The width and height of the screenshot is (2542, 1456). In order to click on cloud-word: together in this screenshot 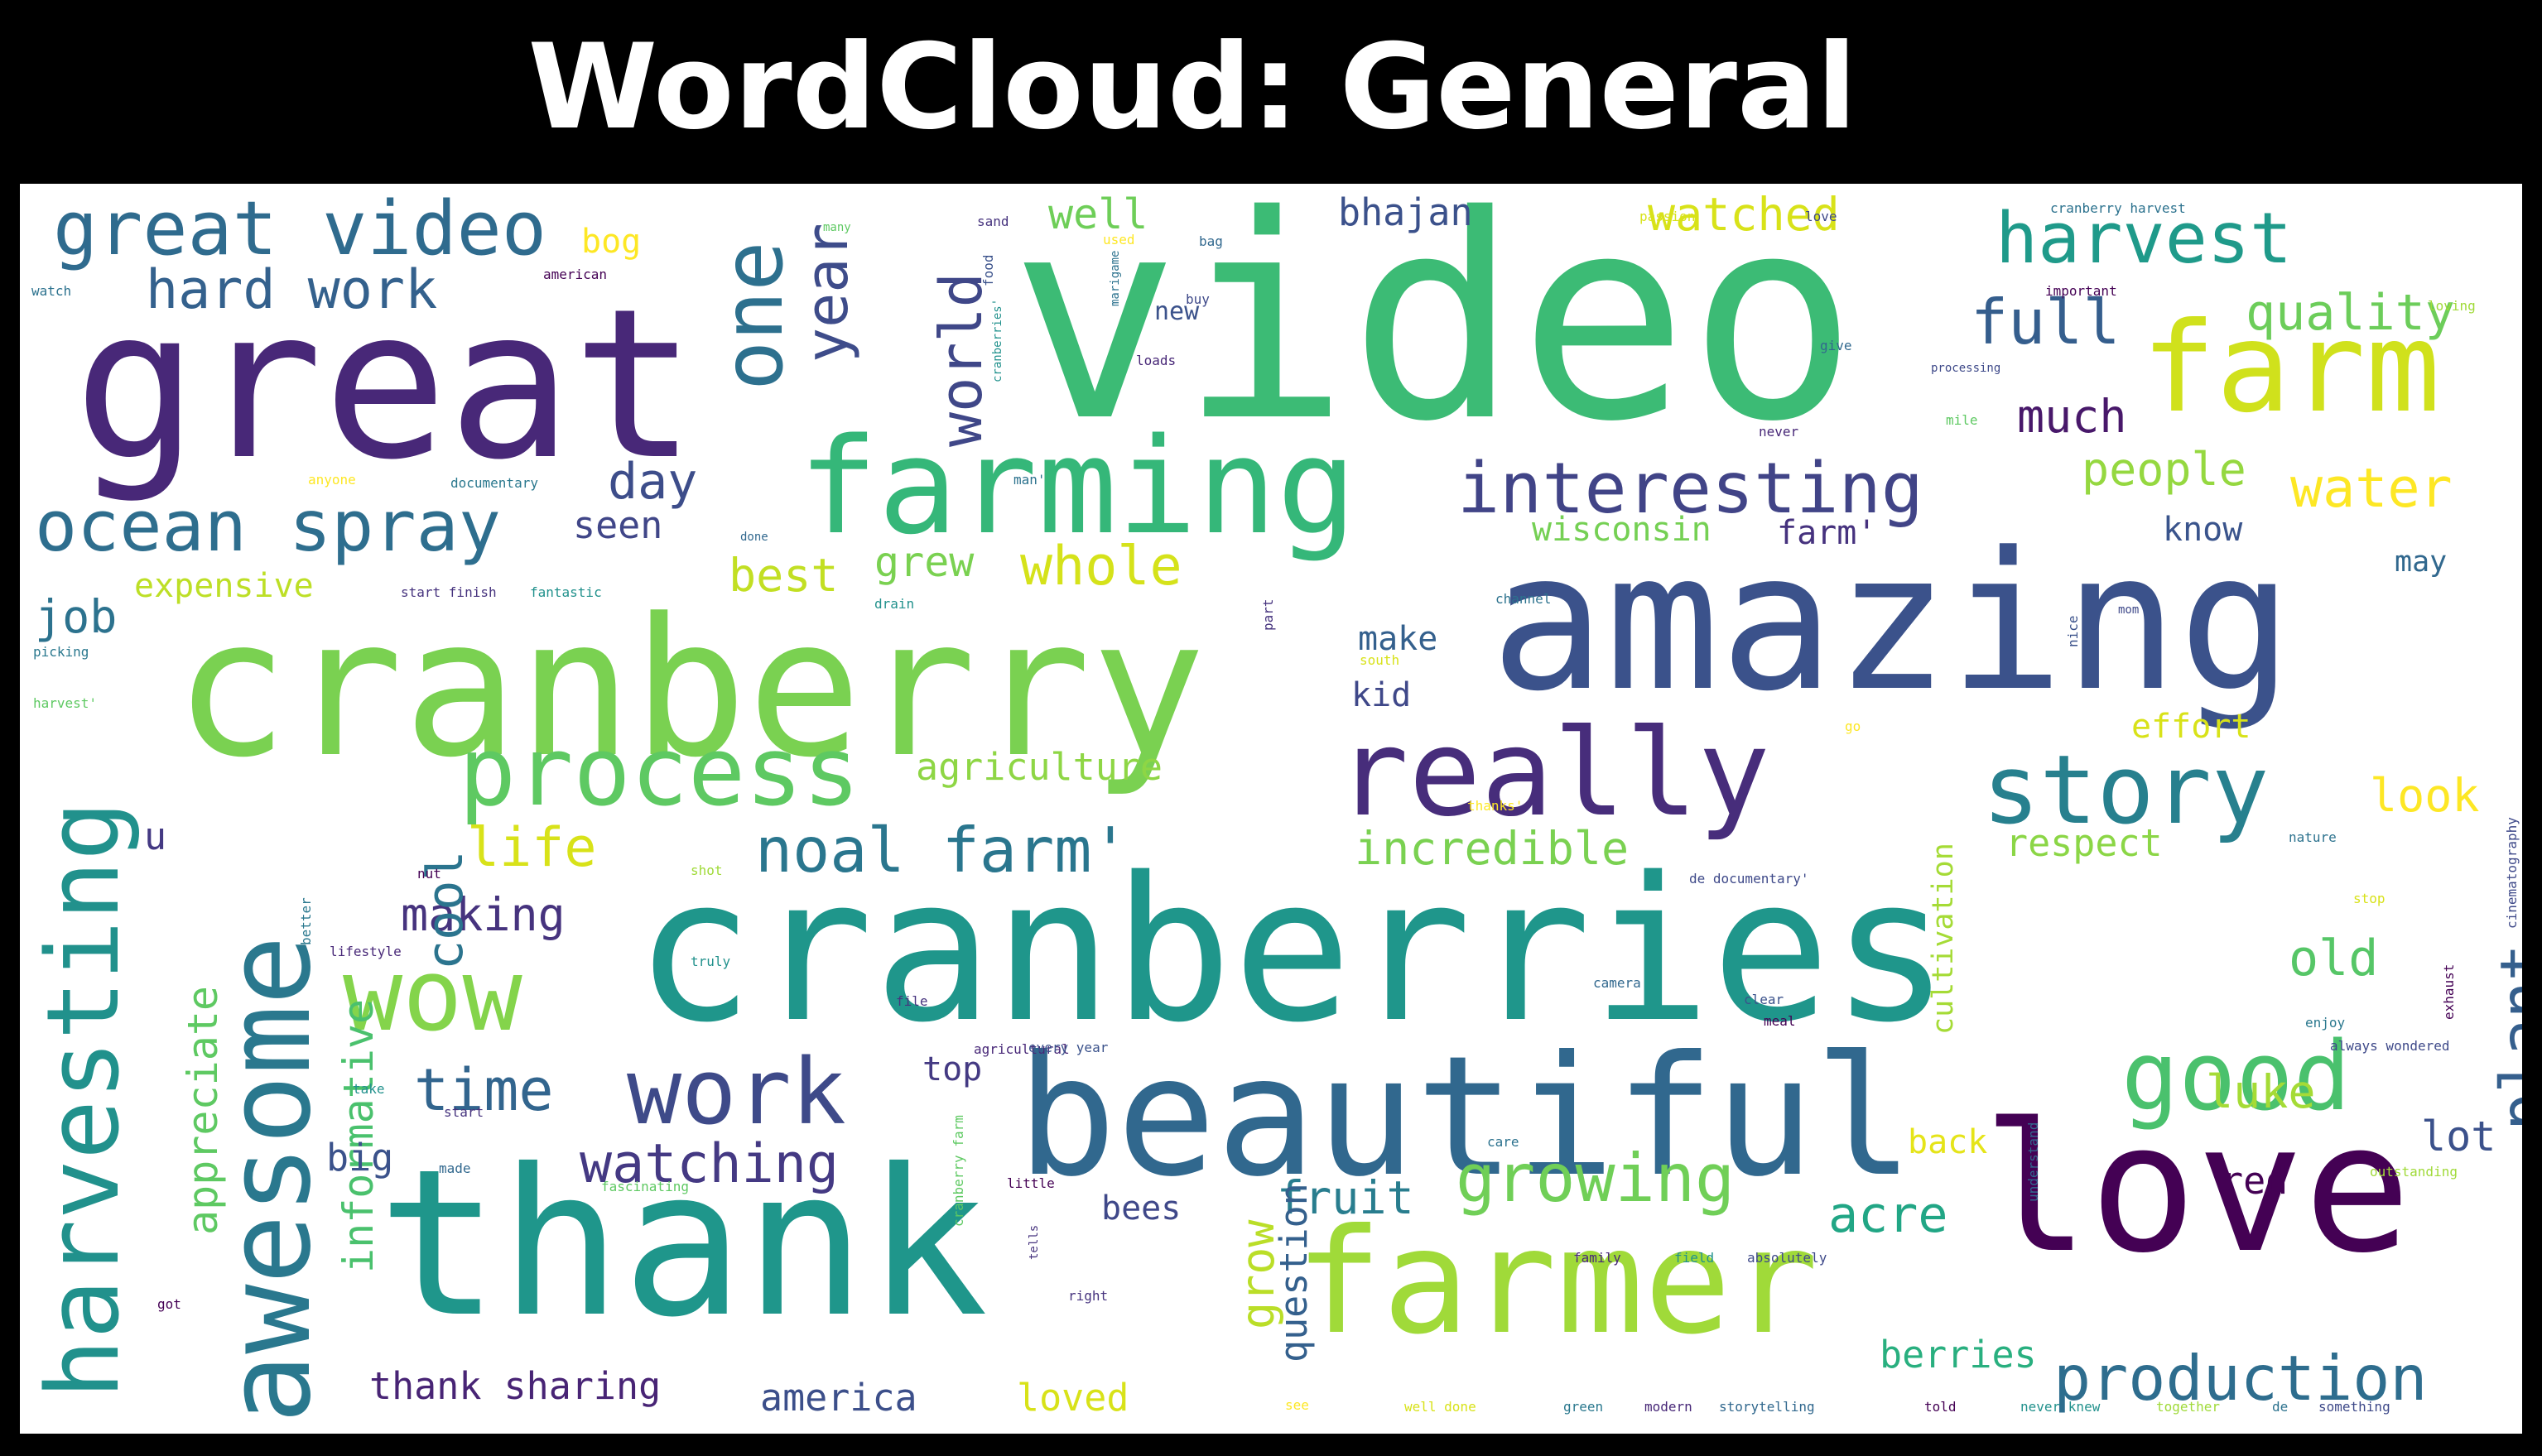, I will do `click(2188, 1407)`.